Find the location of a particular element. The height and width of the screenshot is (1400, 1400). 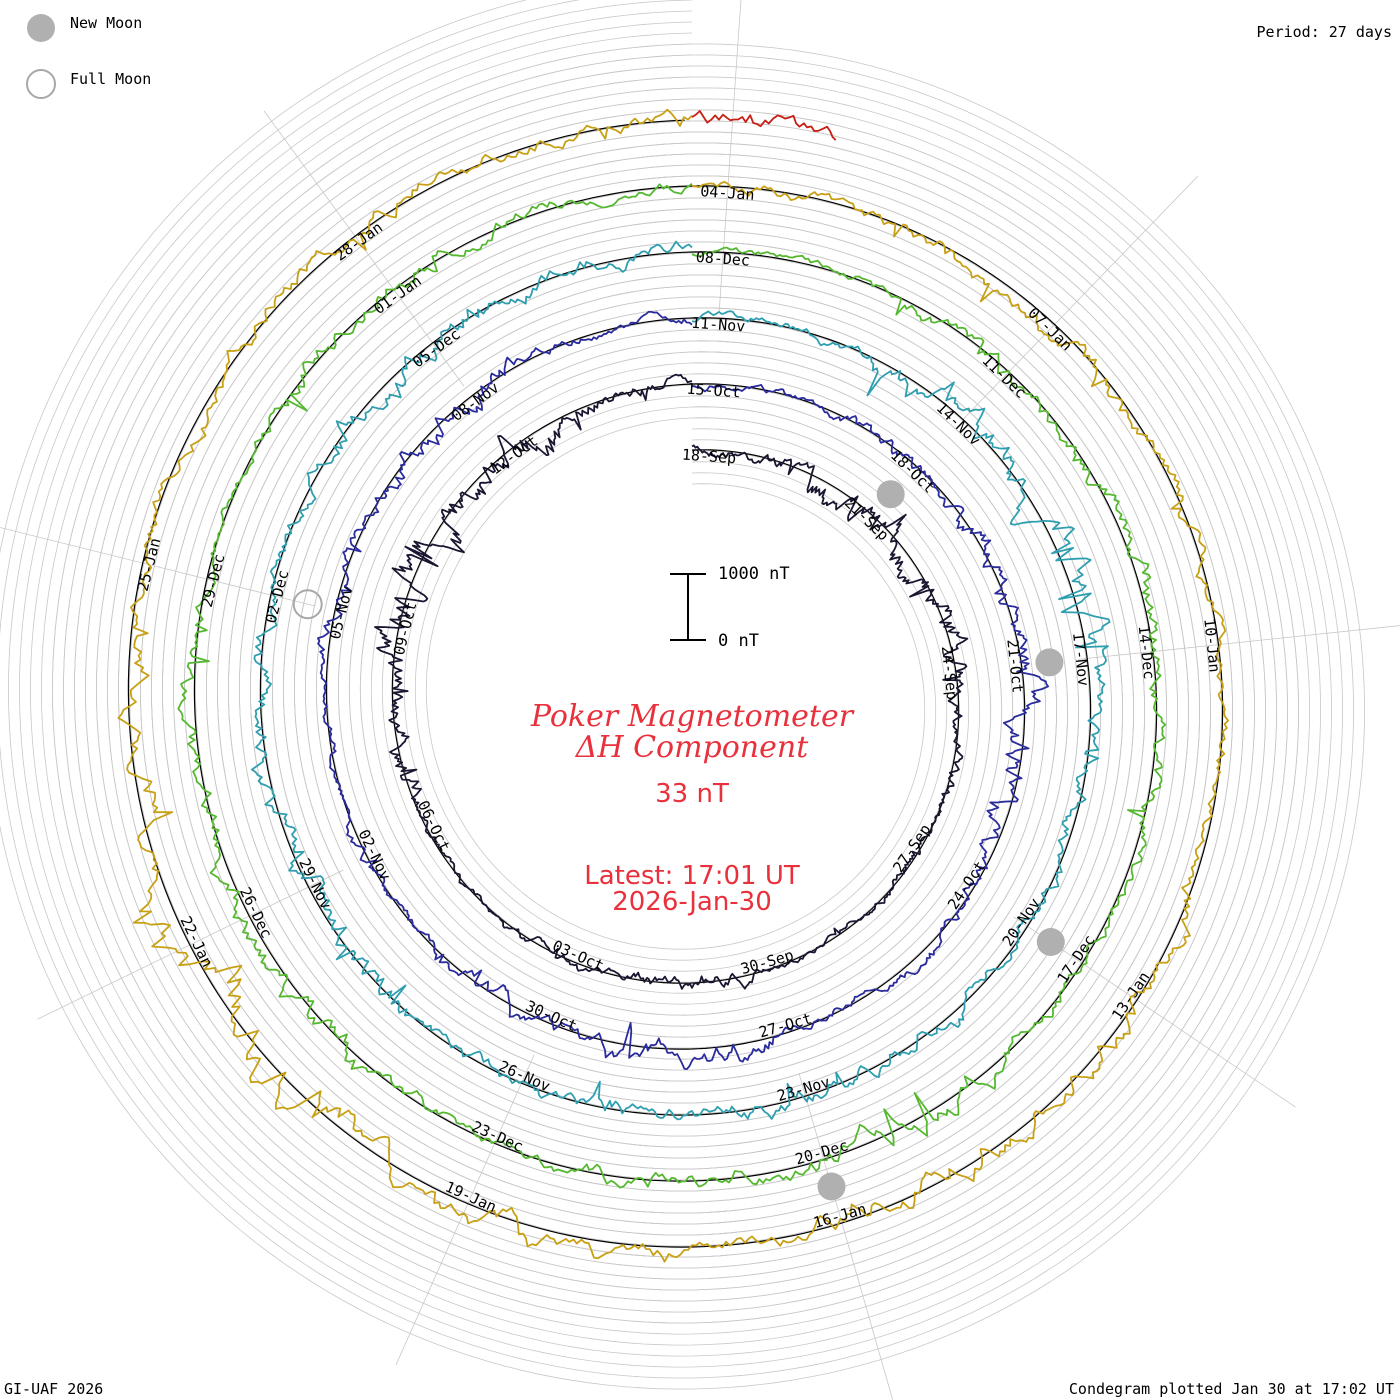

date-label: 26-Dec is located at coordinates (256, 912).